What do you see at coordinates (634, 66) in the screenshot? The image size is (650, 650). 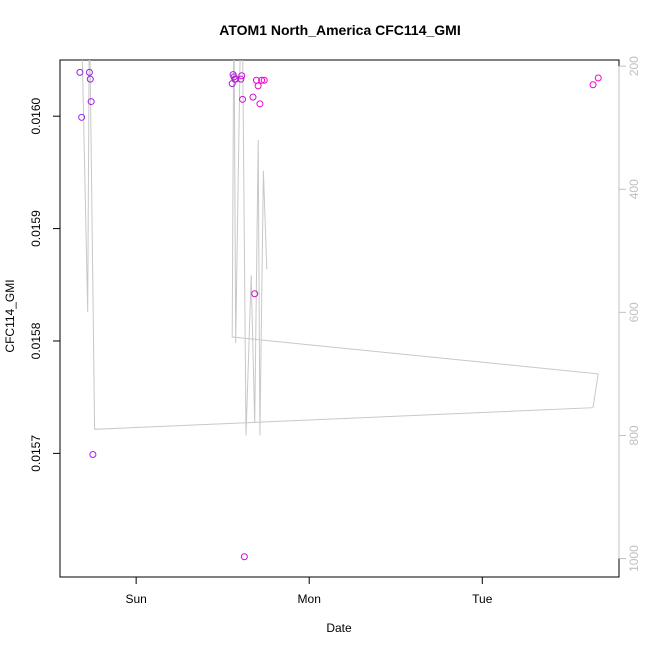 I see `right-tick-label: 200` at bounding box center [634, 66].